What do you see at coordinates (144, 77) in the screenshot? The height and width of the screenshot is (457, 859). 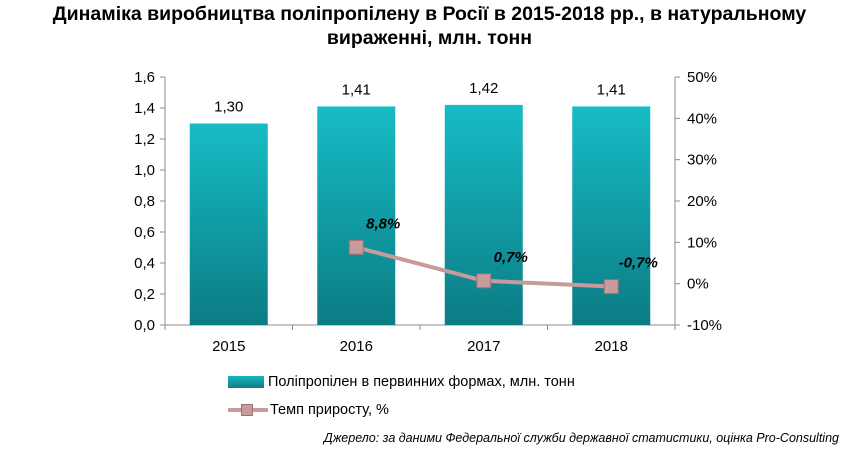 I see `y-left-tick-label: 1,6` at bounding box center [144, 77].